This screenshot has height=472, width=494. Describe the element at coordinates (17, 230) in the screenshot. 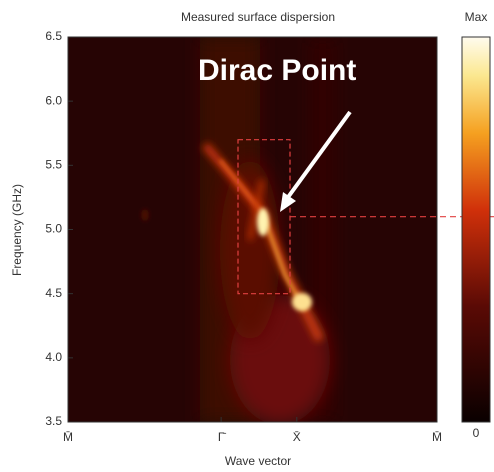

I see `y-axis-label: Frequency (GHz)` at that location.